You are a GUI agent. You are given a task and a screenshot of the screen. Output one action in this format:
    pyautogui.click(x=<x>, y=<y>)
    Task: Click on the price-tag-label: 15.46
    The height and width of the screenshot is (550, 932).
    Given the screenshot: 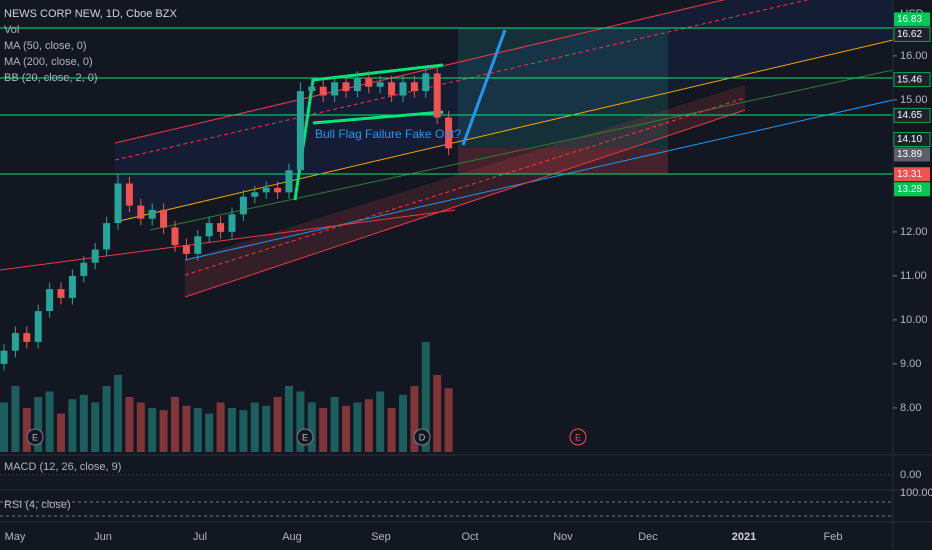 What is the action you would take?
    pyautogui.click(x=909, y=79)
    